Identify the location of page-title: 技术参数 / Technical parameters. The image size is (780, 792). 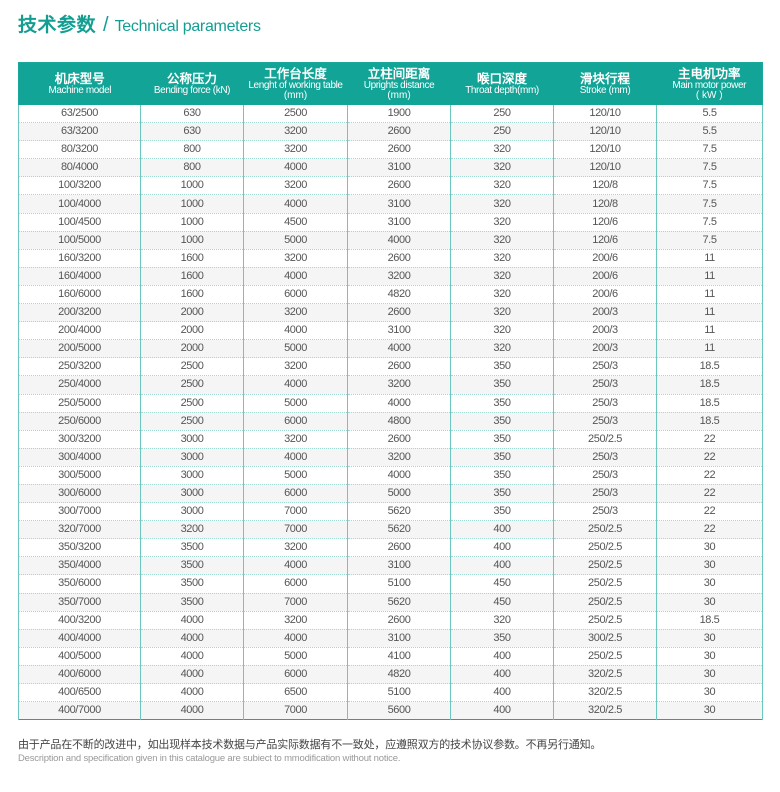
(139, 23).